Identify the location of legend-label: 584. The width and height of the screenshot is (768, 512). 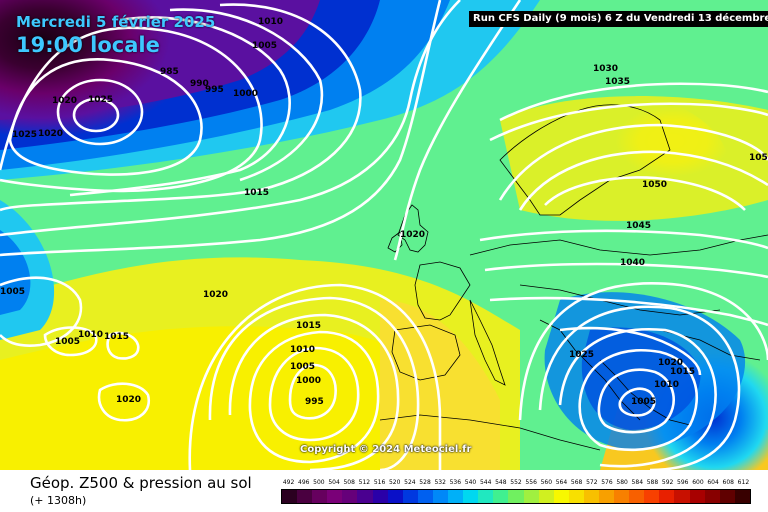
(637, 482).